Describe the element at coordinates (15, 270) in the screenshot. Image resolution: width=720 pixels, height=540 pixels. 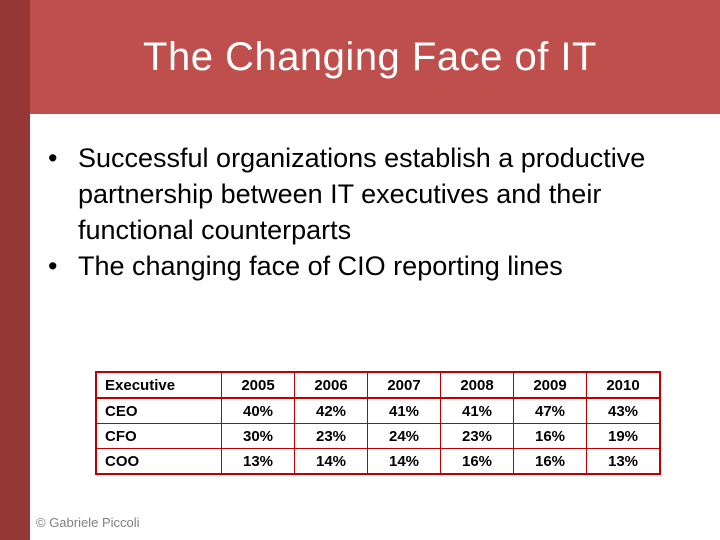
I see `left-accent-bar` at that location.